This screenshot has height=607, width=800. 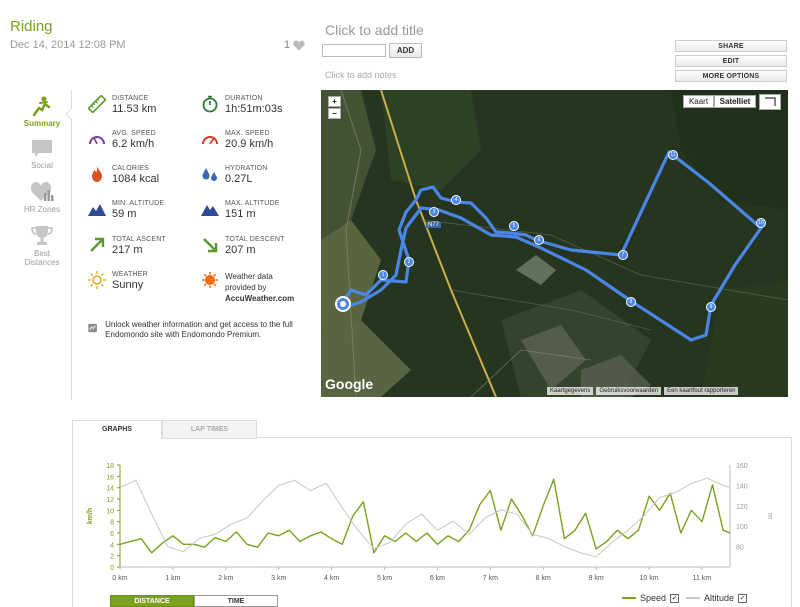 I want to click on y-tick-label: 16, so click(x=110, y=477).